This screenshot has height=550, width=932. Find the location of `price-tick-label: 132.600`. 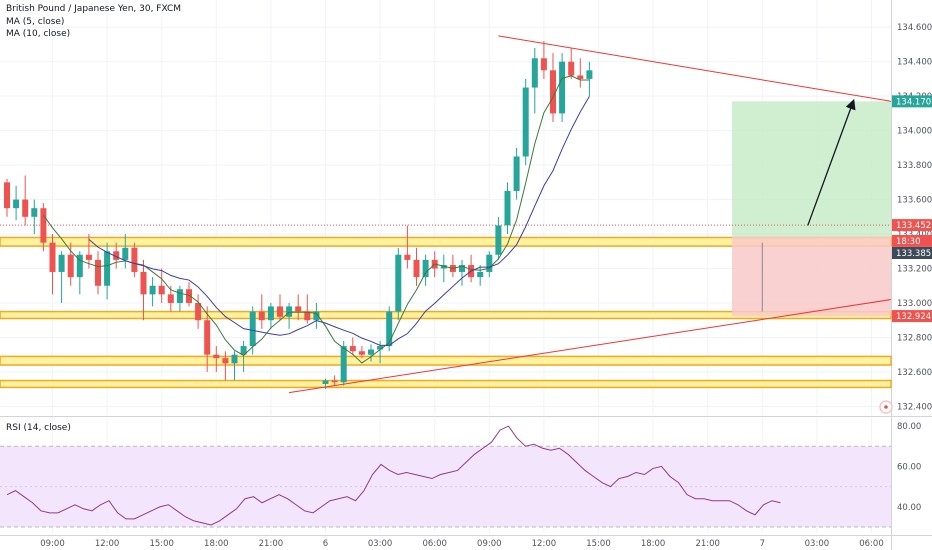

price-tick-label: 132.600 is located at coordinates (914, 373).